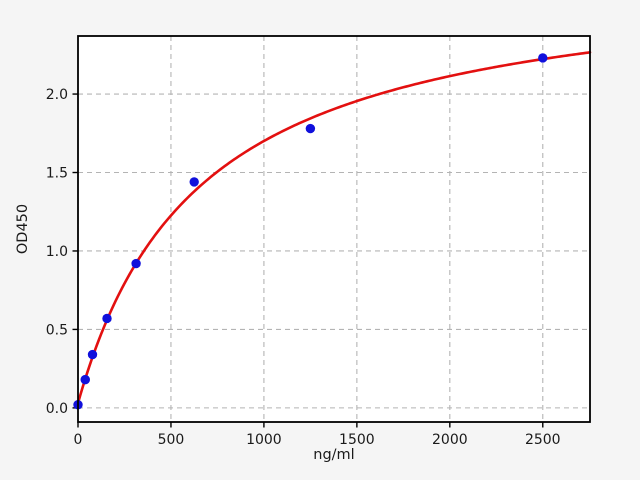 The height and width of the screenshot is (480, 640). I want to click on y-axis-label: OD450, so click(23, 229).